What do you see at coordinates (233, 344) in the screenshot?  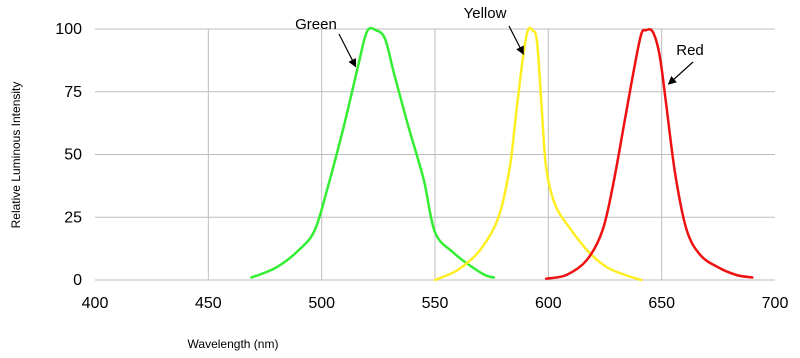 I see `x-axis-label: Wavelength (nm)` at bounding box center [233, 344].